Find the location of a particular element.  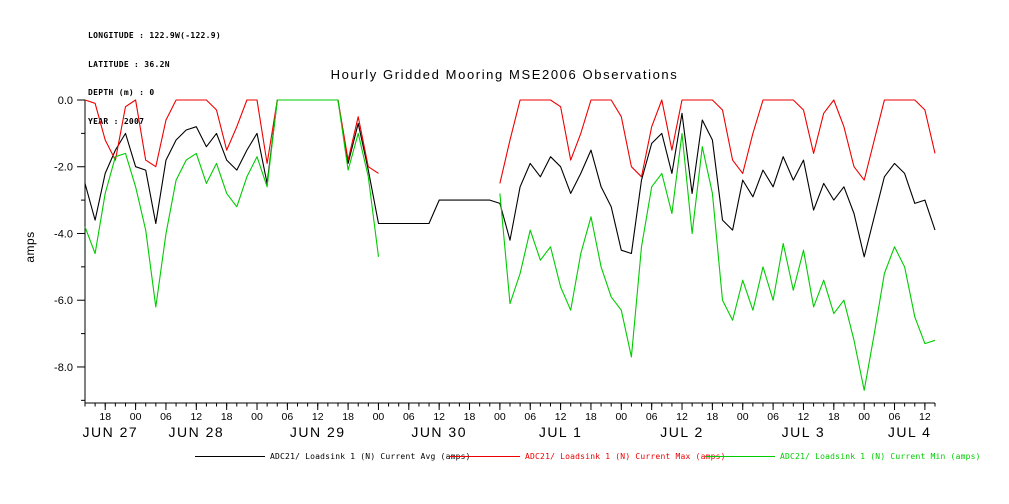

legend-label-min: ADC21/ Loadsink 1 (N) Current Min (amps) is located at coordinates (880, 456).